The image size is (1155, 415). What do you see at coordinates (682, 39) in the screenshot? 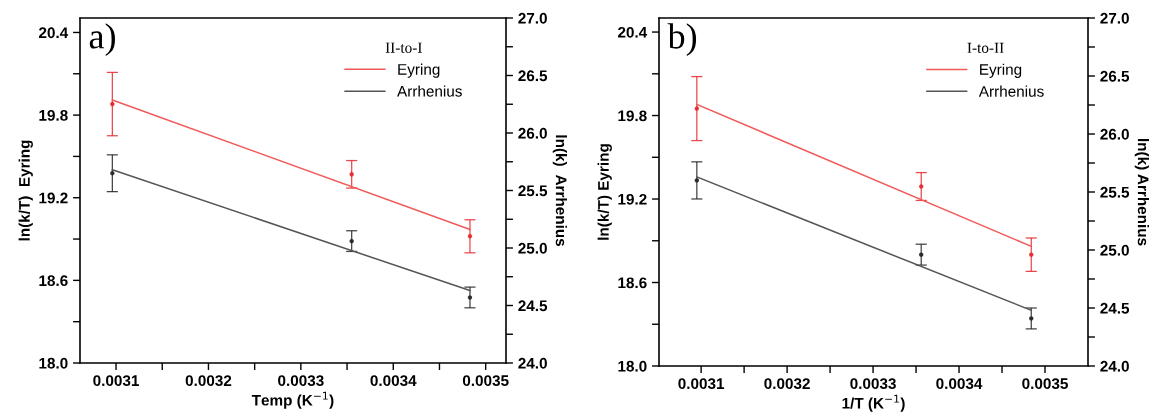
I see `annotation: b)` at bounding box center [682, 39].